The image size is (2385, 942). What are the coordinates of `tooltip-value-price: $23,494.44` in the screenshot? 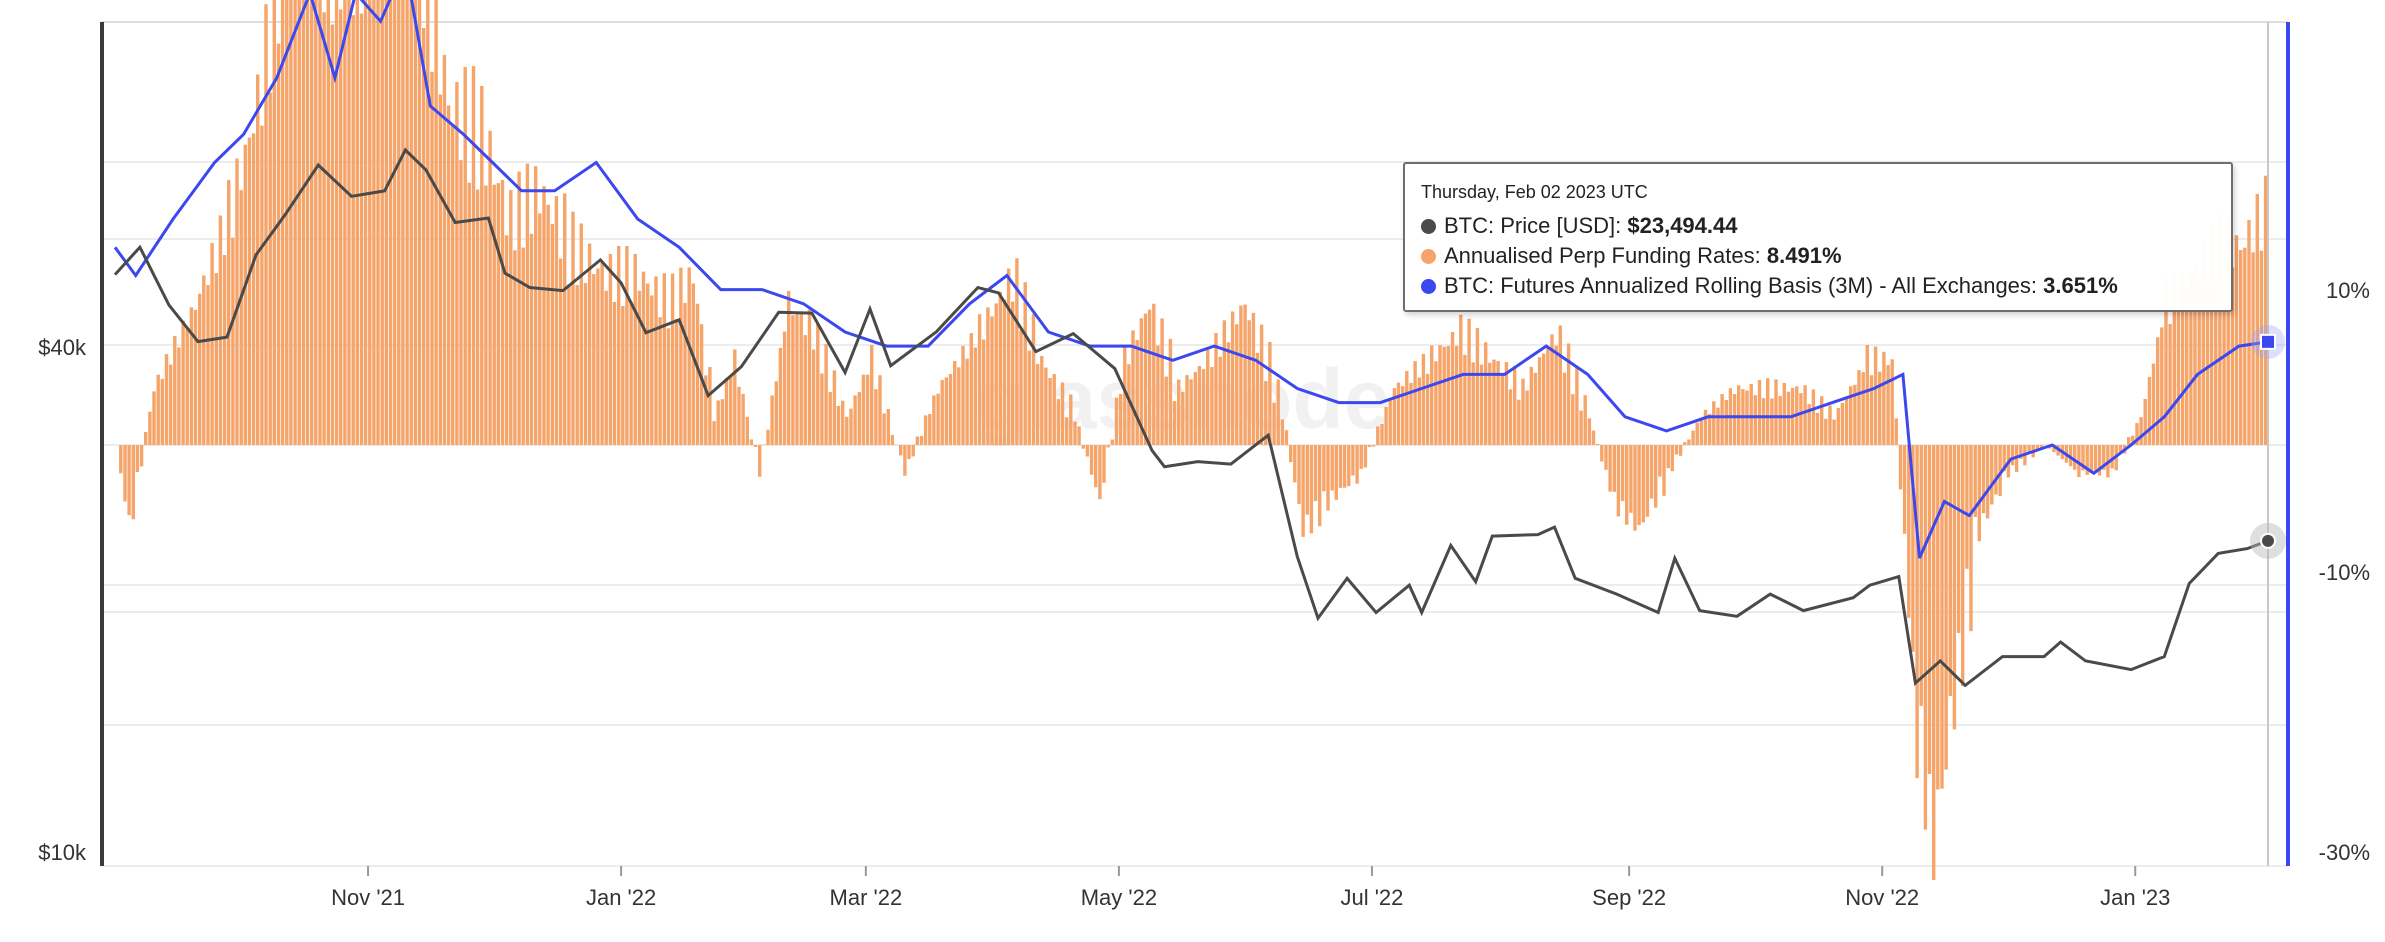 It's located at (1682, 225).